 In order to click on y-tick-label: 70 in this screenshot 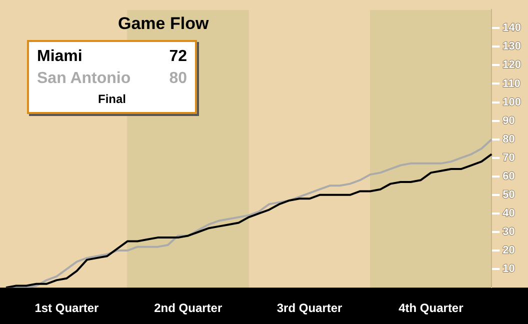, I will do `click(508, 158)`.